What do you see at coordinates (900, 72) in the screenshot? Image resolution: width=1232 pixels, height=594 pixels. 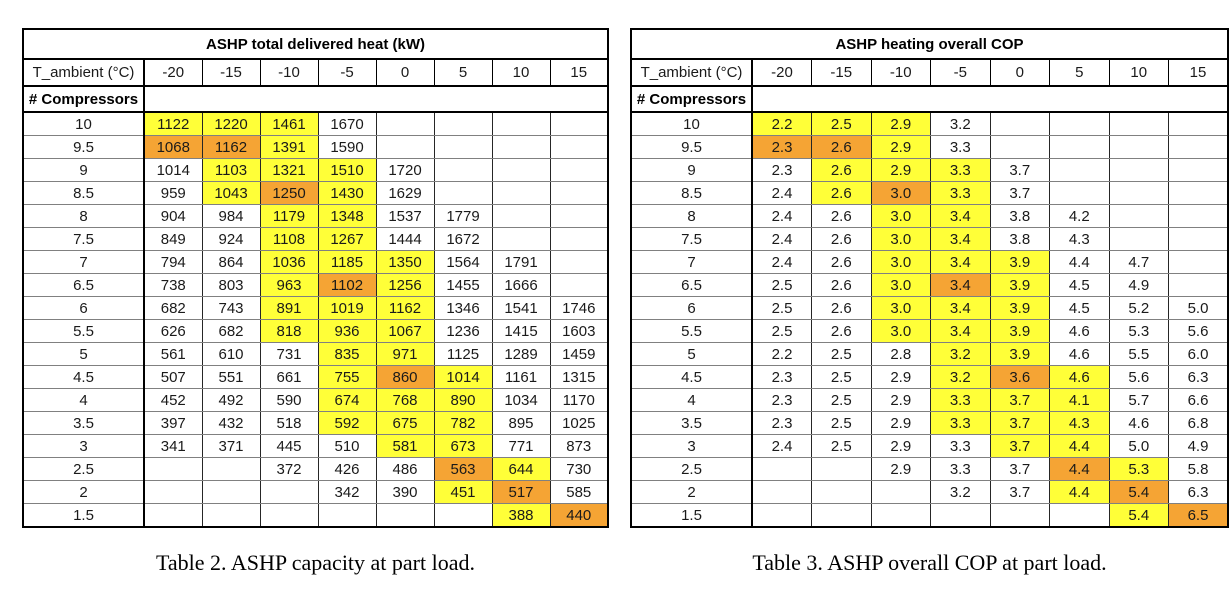 I see `col-header: -10` at bounding box center [900, 72].